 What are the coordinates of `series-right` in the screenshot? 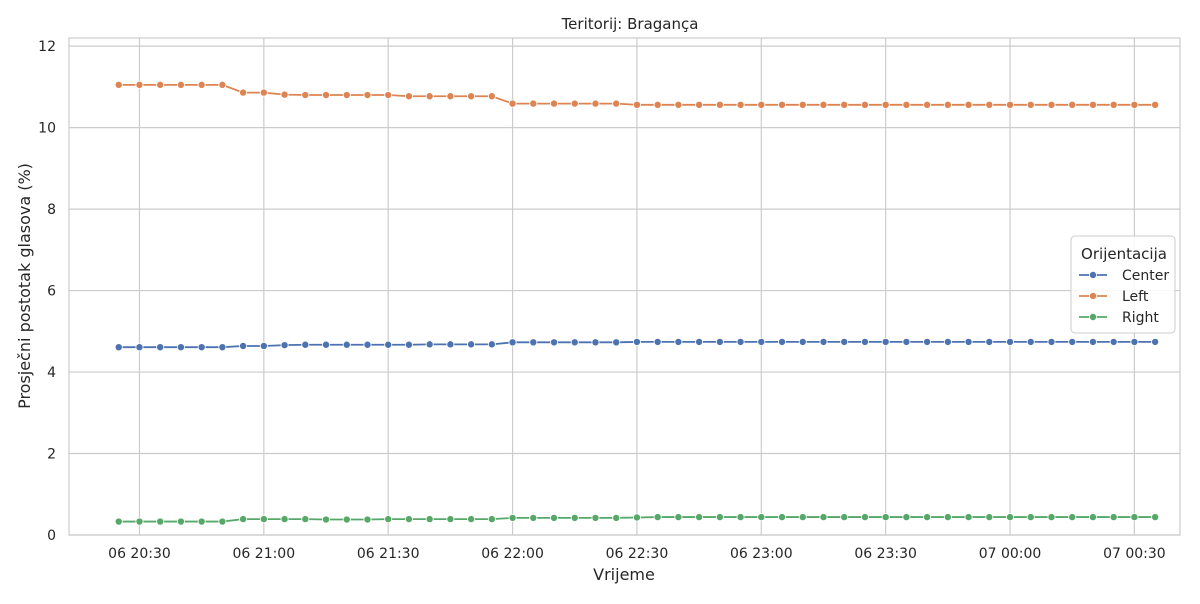 It's located at (637, 519).